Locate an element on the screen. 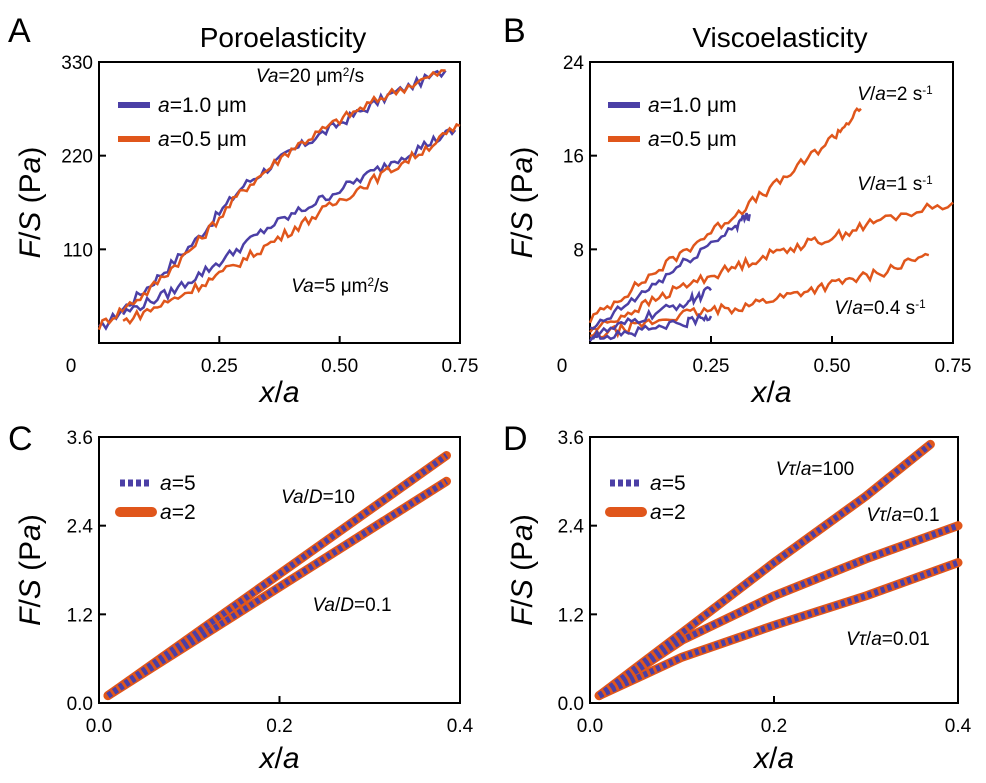 The image size is (986, 783). plot-frame is located at coordinates (279, 202).